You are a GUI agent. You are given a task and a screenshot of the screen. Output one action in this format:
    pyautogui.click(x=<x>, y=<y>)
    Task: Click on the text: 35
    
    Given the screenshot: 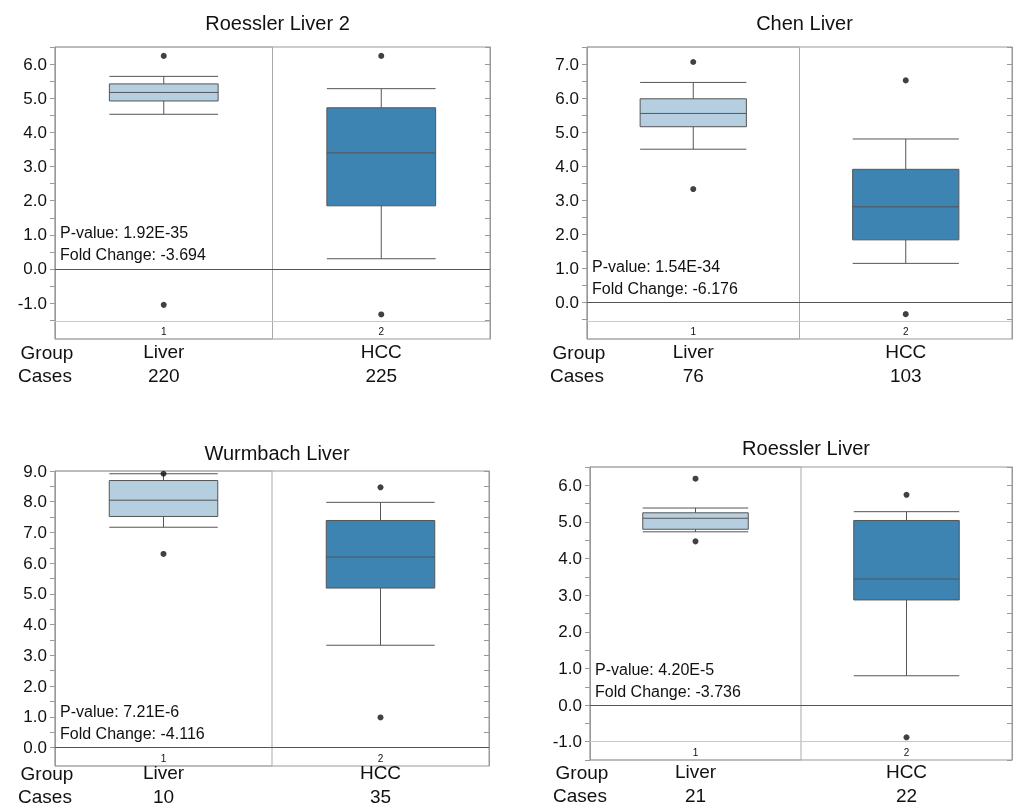 What is the action you would take?
    pyautogui.click(x=380, y=795)
    